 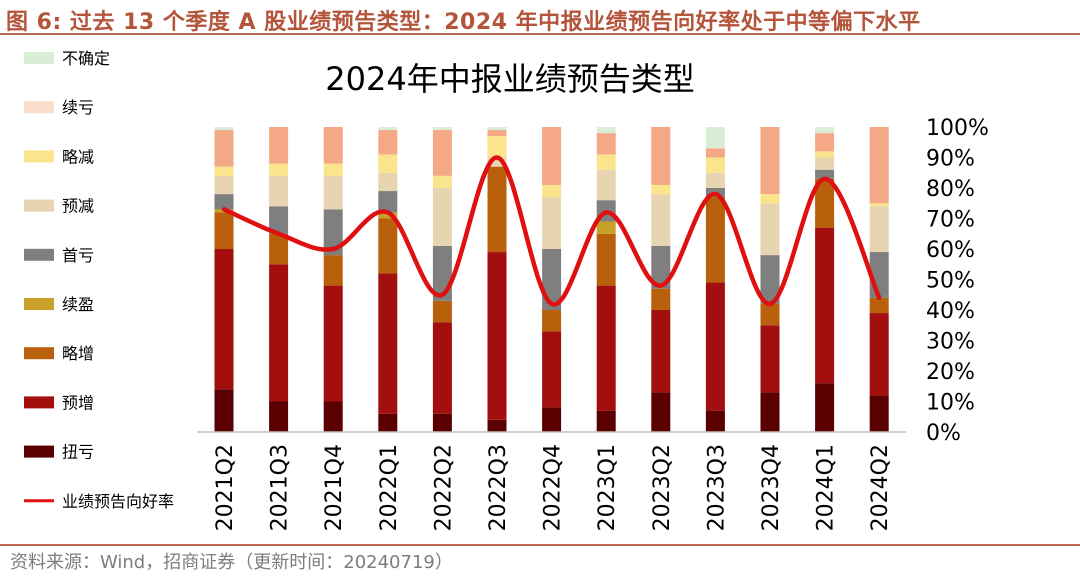 What do you see at coordinates (78, 353) in the screenshot?
I see `legend-label: 略增` at bounding box center [78, 353].